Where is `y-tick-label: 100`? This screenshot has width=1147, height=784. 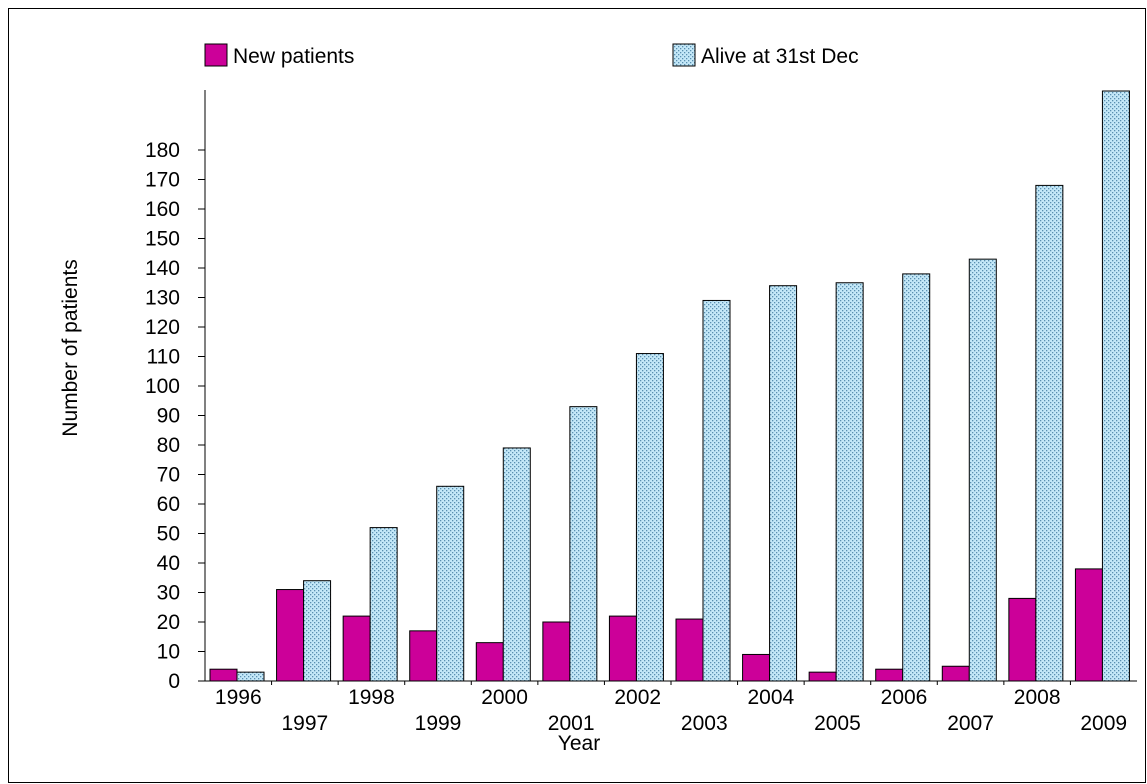
y-tick-label: 100 is located at coordinates (162, 386).